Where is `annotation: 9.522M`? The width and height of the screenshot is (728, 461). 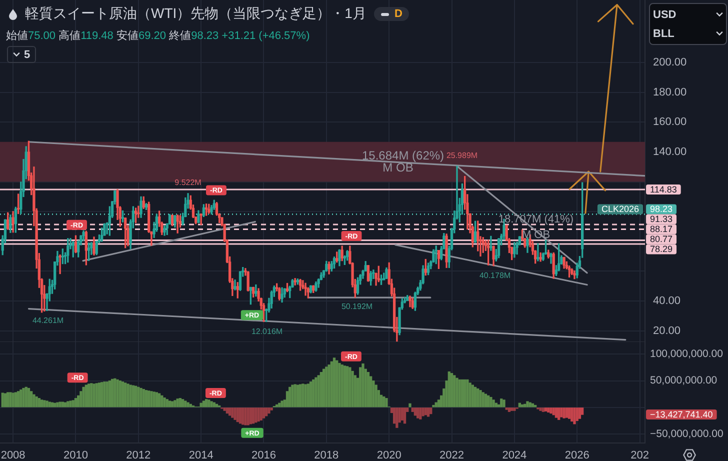 annotation: 9.522M is located at coordinates (188, 183).